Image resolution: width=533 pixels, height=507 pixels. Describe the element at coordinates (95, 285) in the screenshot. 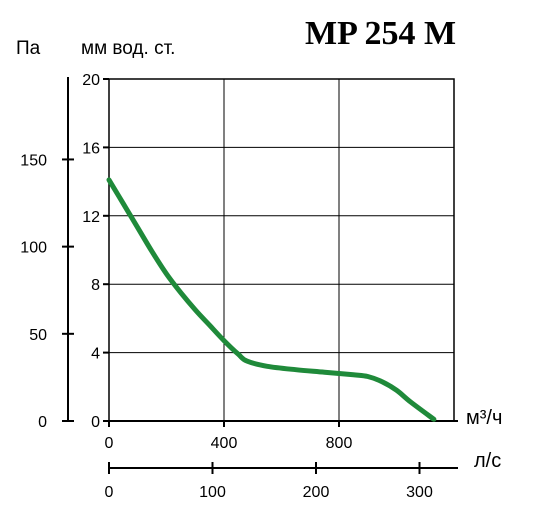

I see `mm-tick-label: 8` at that location.